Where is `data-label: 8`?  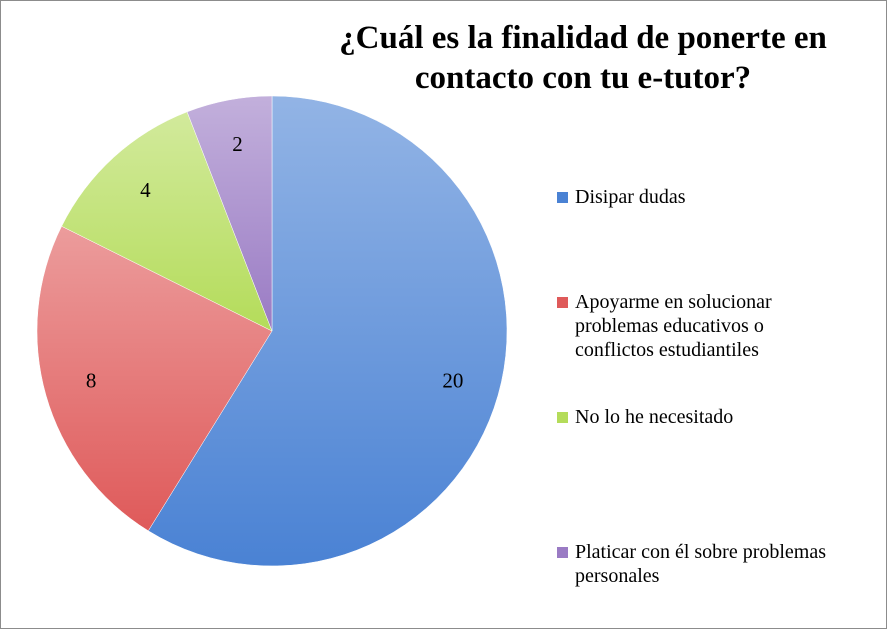 data-label: 8 is located at coordinates (91, 380).